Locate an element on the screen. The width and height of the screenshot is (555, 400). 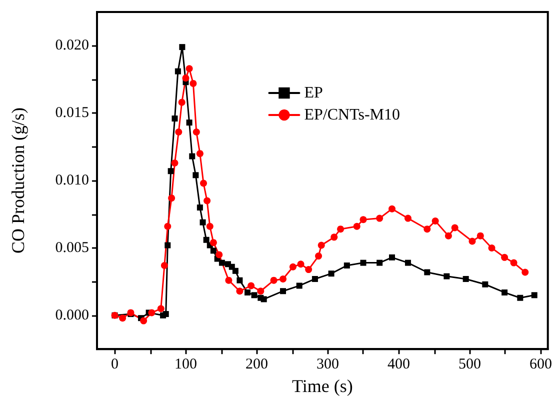
y-tick-label: 0.010 is located at coordinates (72, 180).